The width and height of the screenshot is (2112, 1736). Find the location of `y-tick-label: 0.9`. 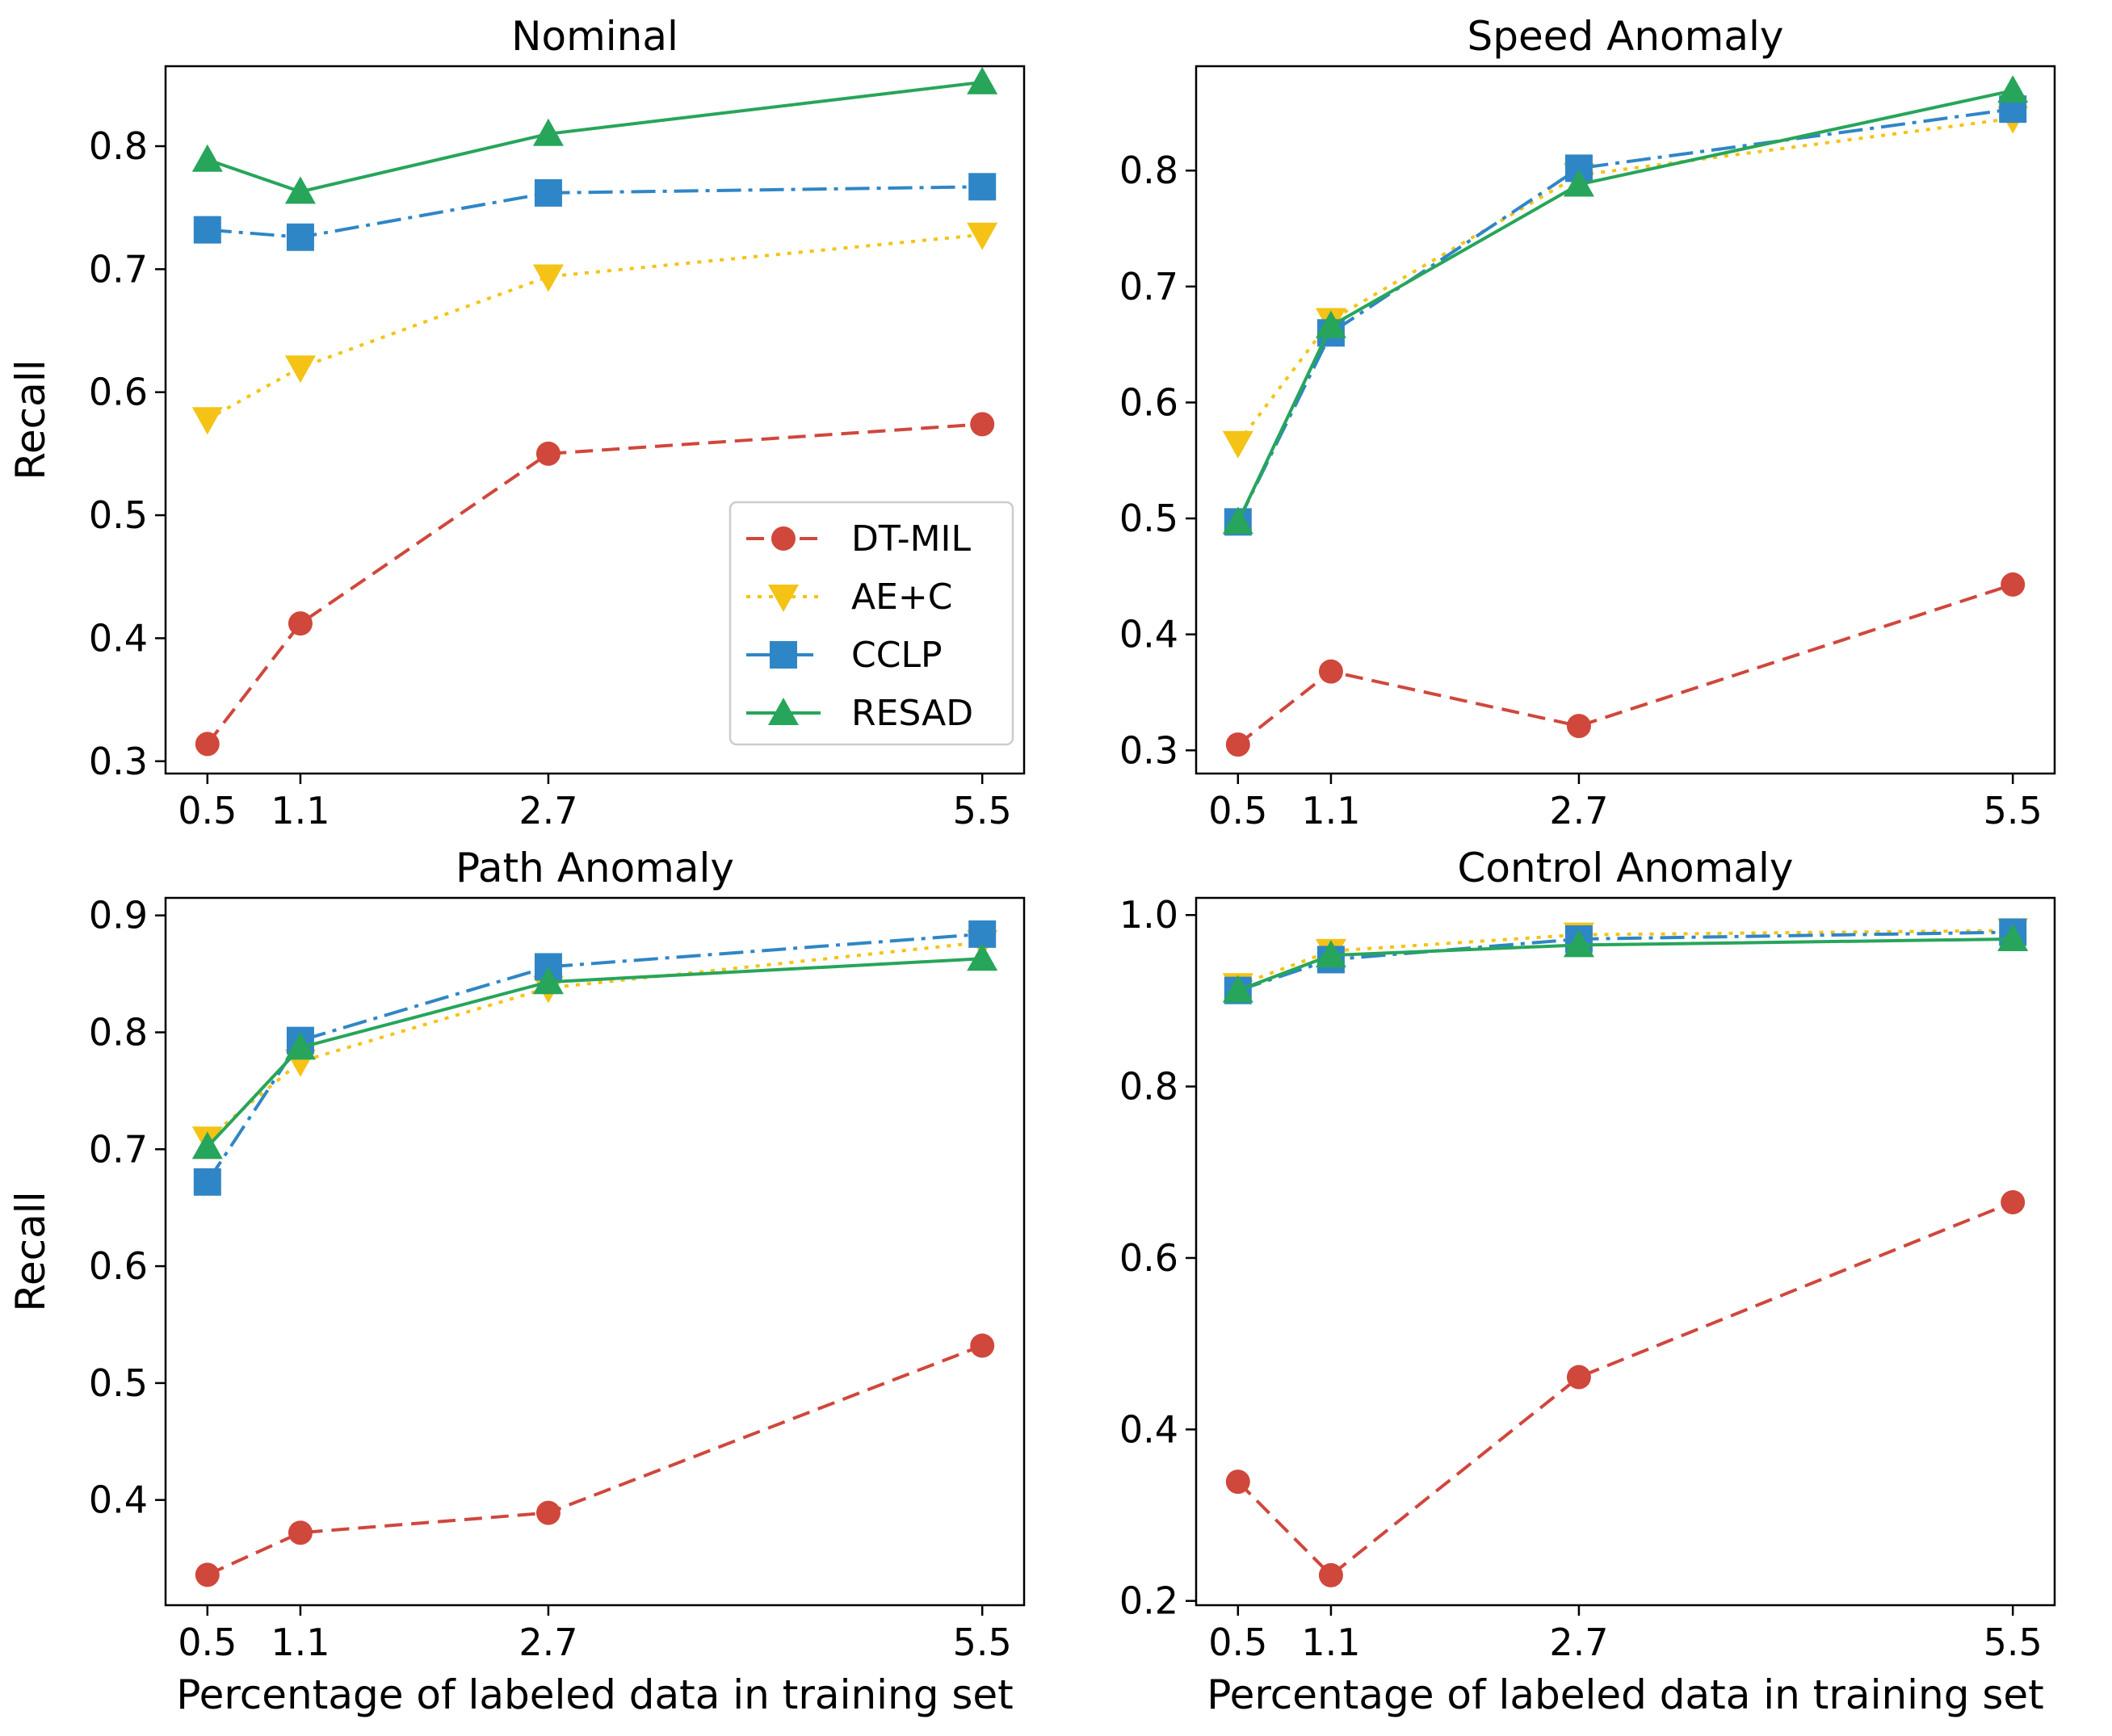

y-tick-label: 0.9 is located at coordinates (119, 915).